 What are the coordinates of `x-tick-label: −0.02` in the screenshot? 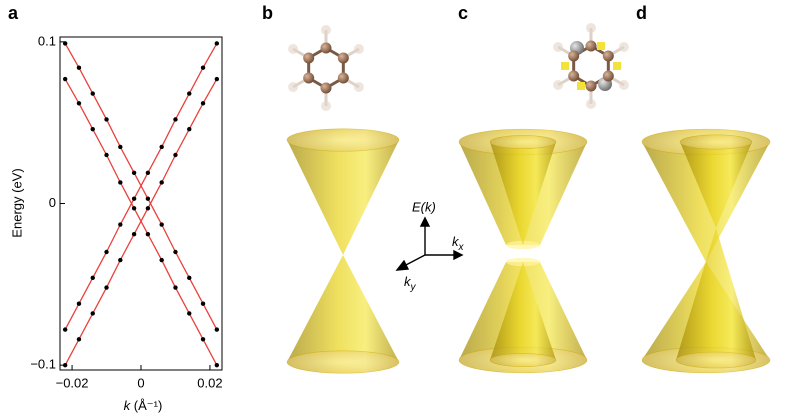 It's located at (72, 382).